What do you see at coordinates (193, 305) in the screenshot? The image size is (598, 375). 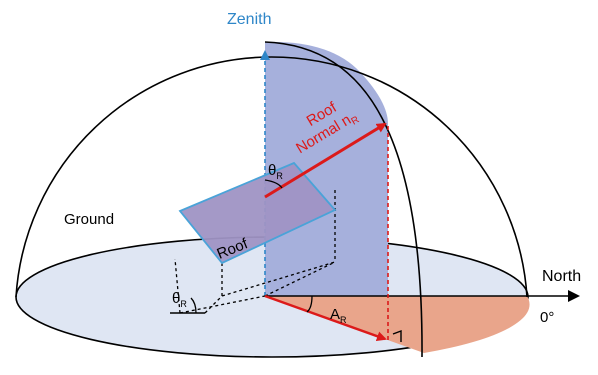 I see `tilt-angle-arc` at bounding box center [193, 305].